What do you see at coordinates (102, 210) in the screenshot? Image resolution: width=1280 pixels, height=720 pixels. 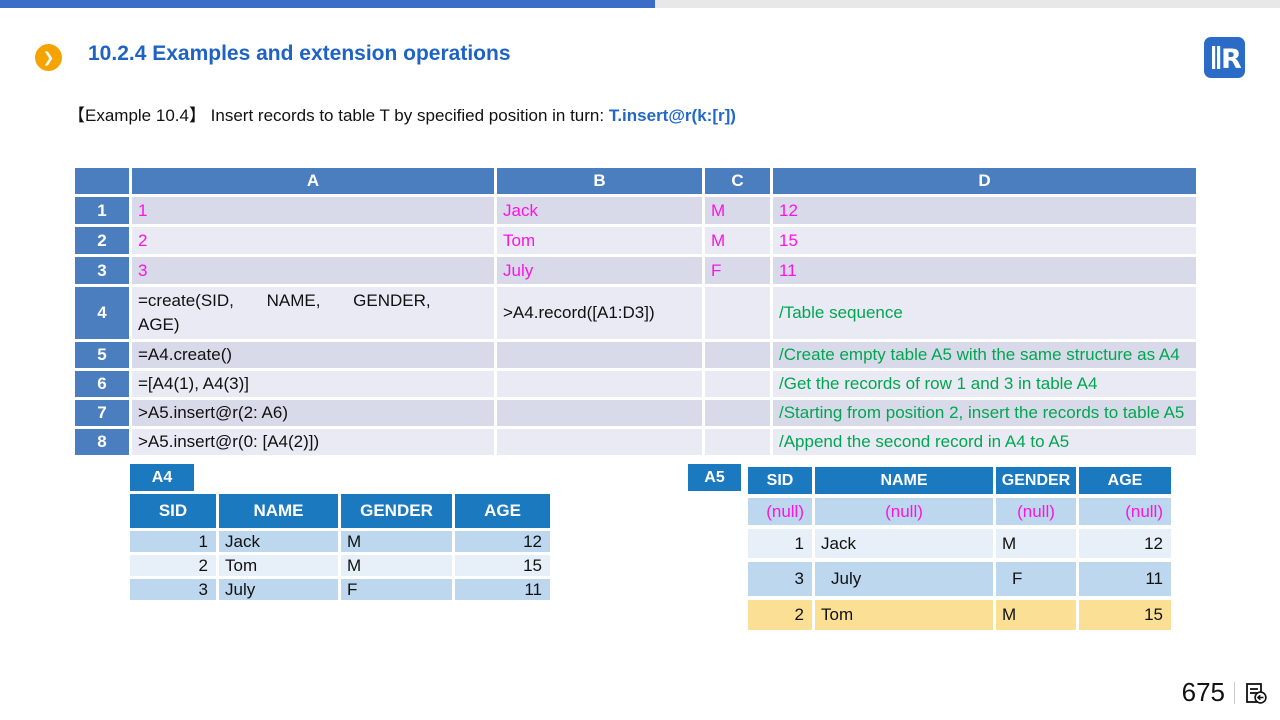 I see `row-number-cell: 1` at bounding box center [102, 210].